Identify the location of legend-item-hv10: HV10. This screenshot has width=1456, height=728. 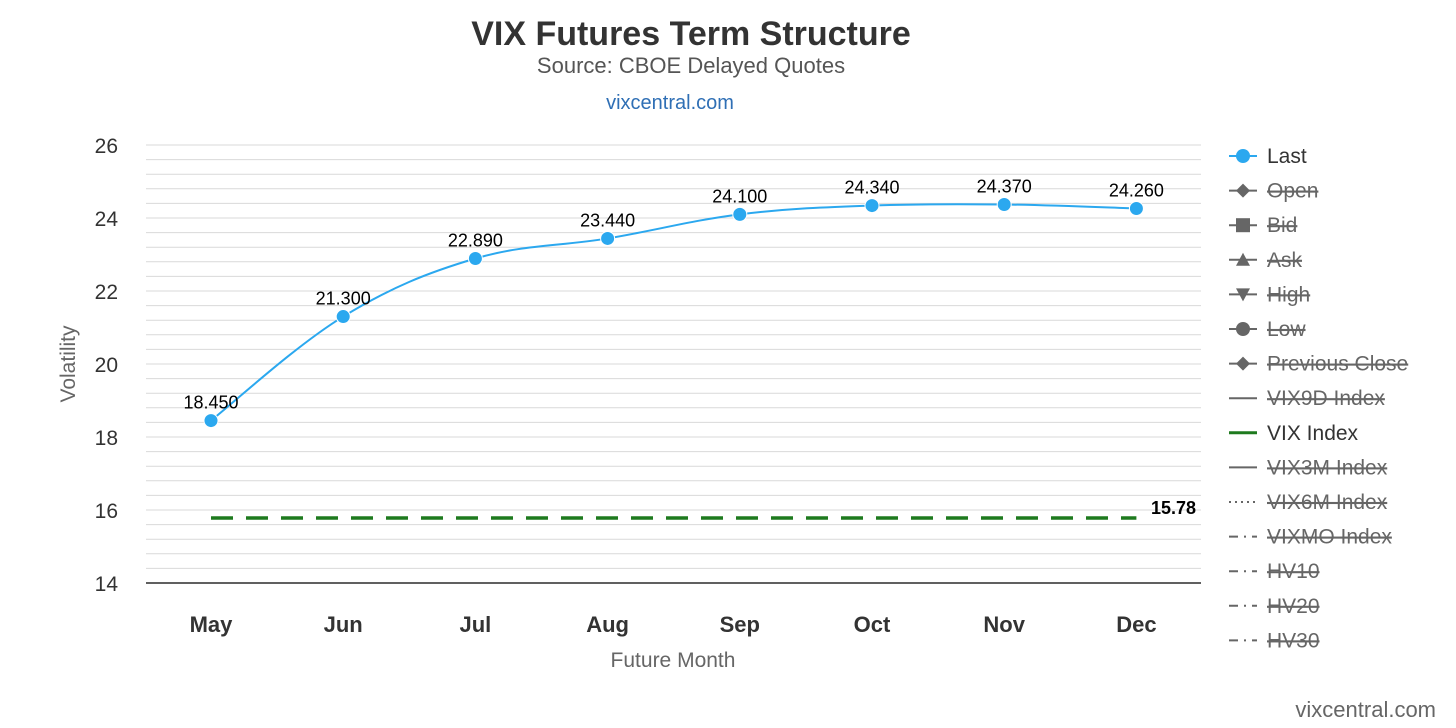
(1274, 571).